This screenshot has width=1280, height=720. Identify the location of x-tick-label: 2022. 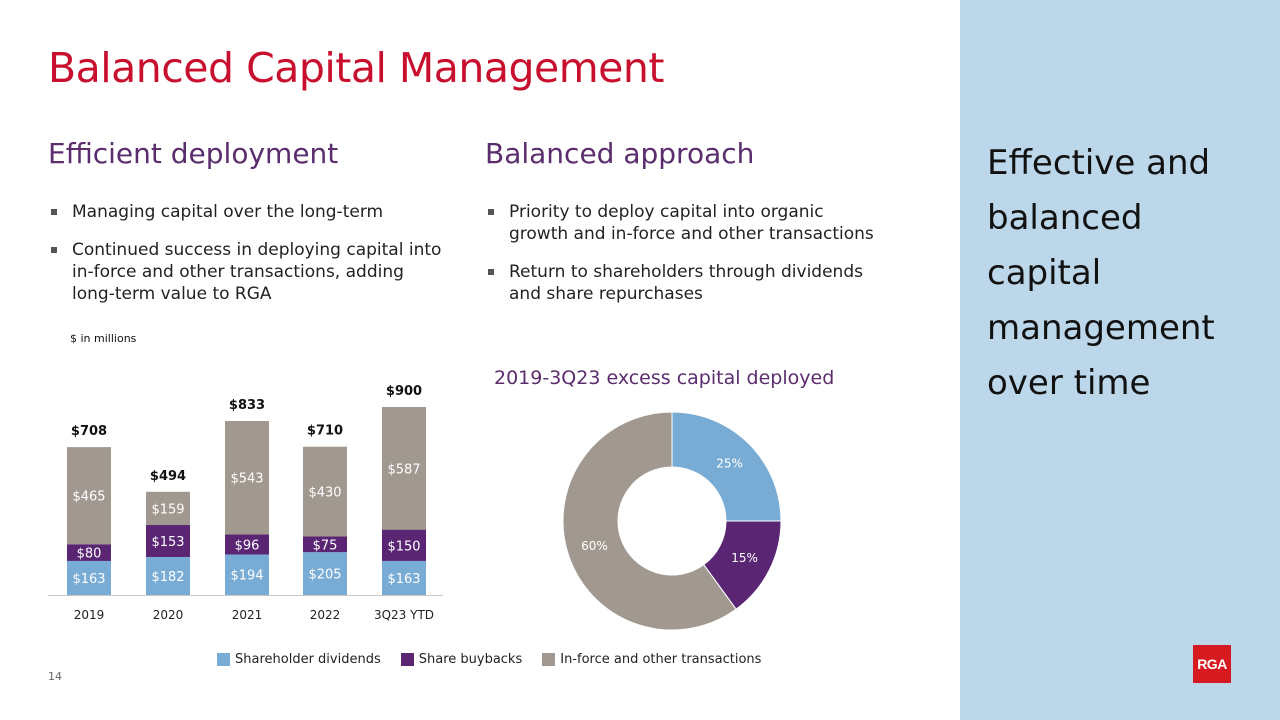
(325, 615).